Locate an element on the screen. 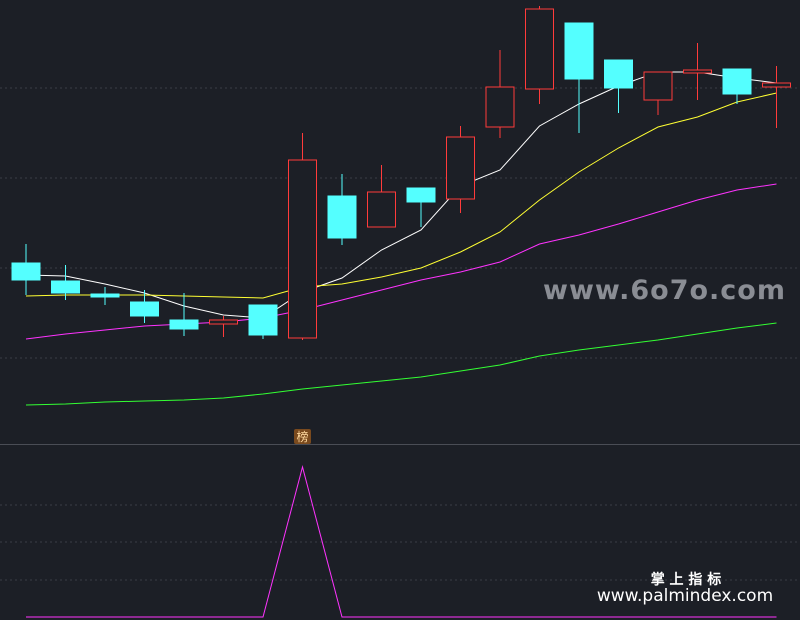 Image resolution: width=800 pixels, height=620 pixels. footer-url: www.palmindex.com is located at coordinates (685, 596).